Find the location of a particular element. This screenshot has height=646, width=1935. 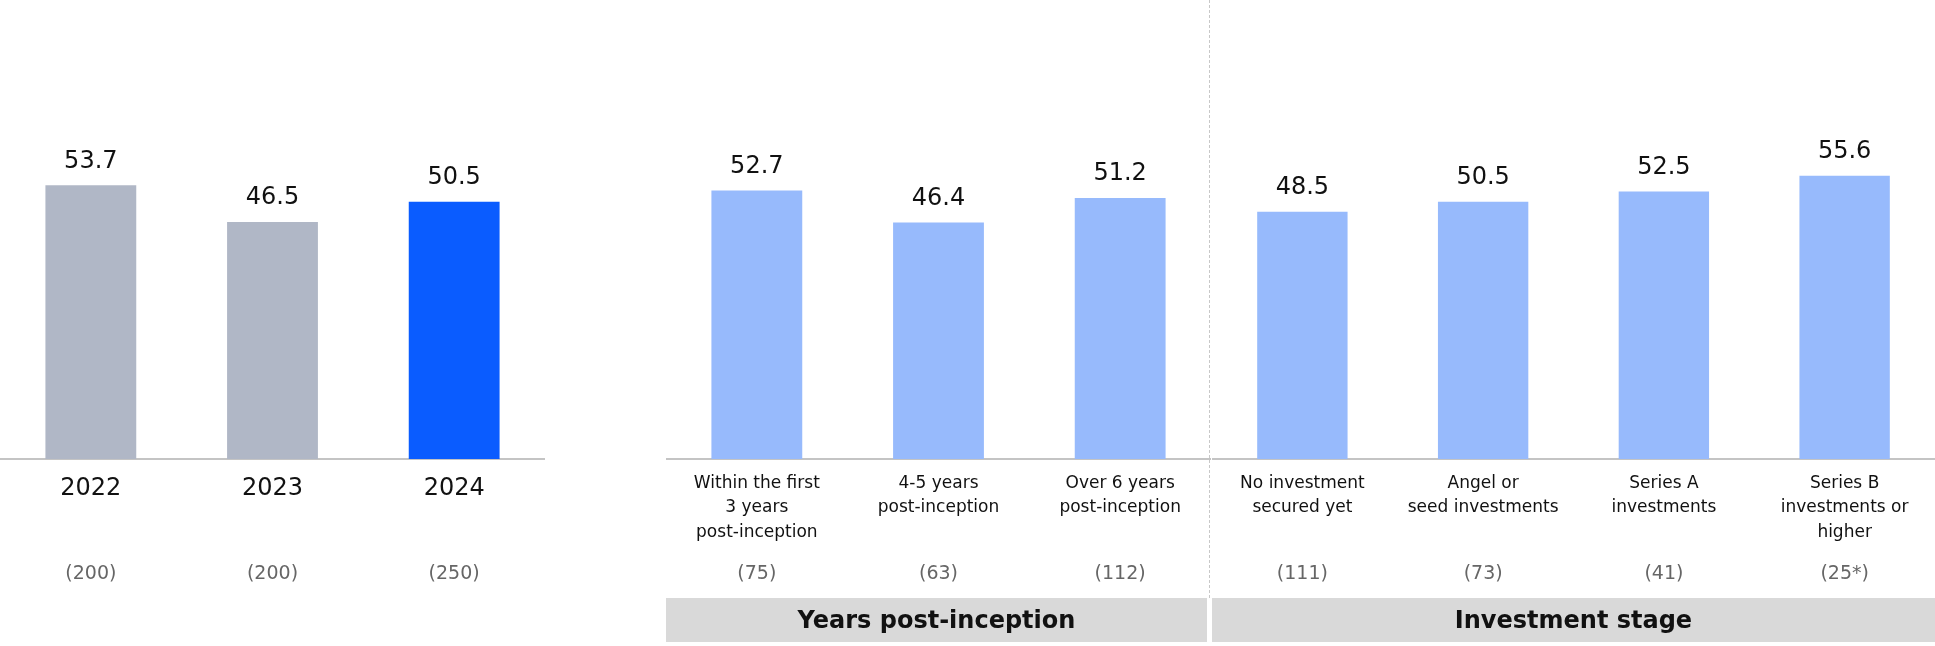

text: (63) is located at coordinates (938, 571).